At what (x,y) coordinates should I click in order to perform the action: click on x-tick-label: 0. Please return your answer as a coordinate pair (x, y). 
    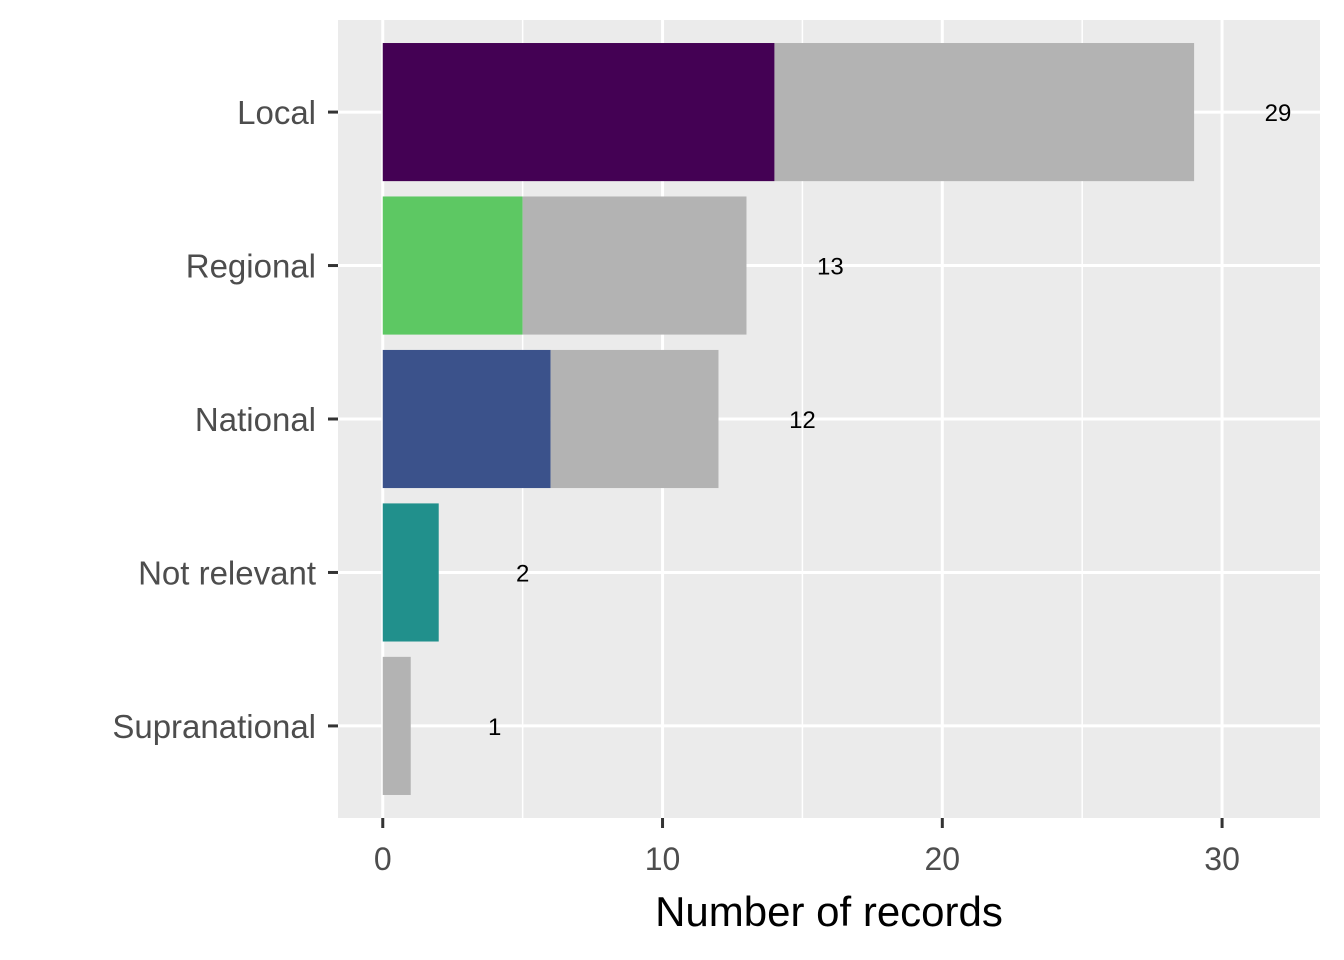
    Looking at the image, I should click on (383, 859).